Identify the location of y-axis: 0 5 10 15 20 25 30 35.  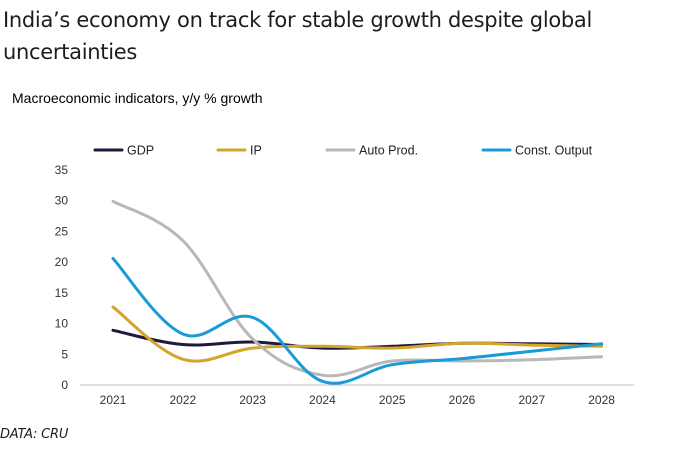
(62, 277).